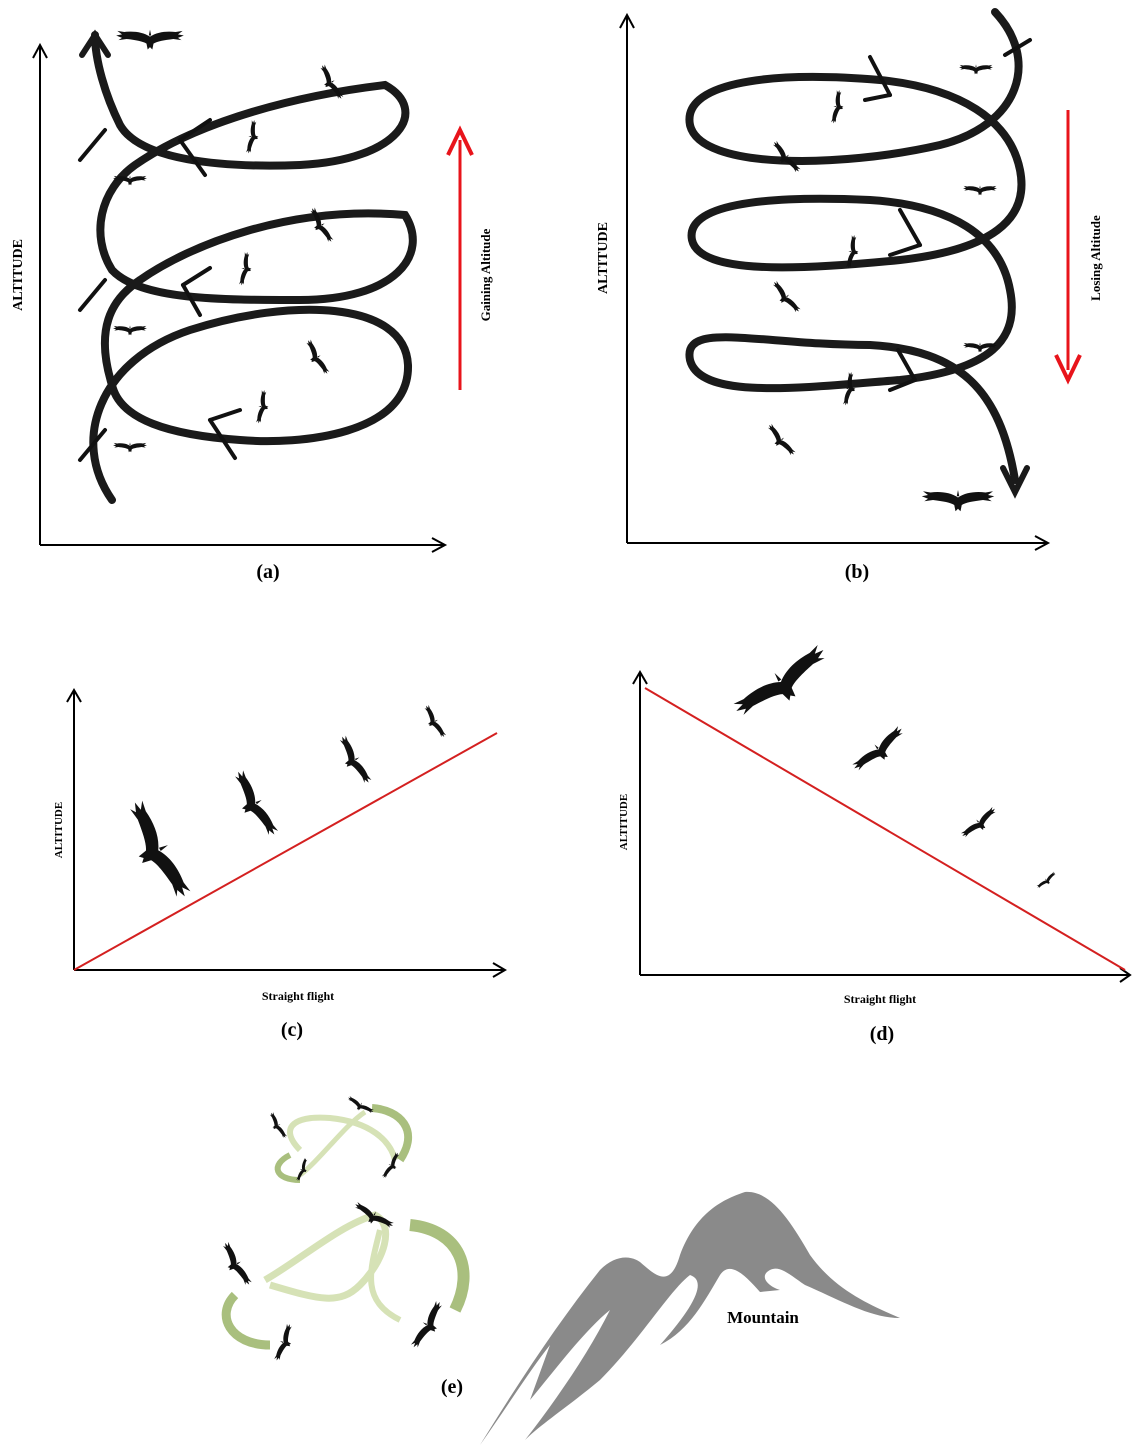 Image resolution: width=1132 pixels, height=1445 pixels. I want to click on panel-d-caption: (d), so click(882, 1034).